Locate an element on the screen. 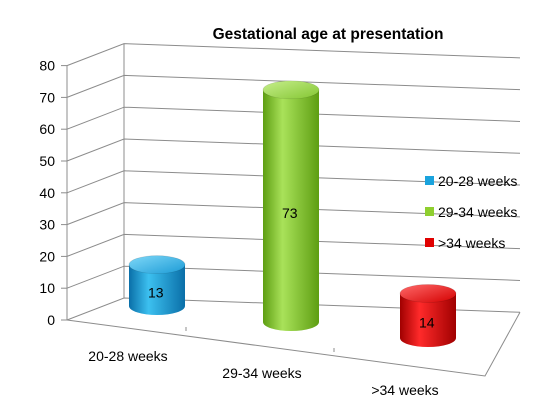 The image size is (538, 404). legend-label: >34 weeks is located at coordinates (471, 243).